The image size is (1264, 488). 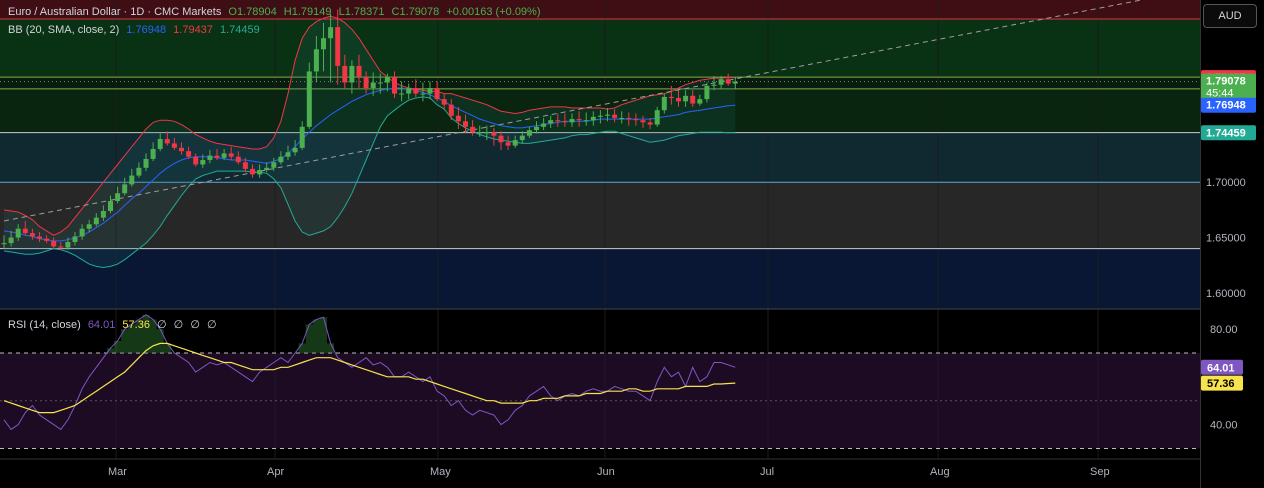 What do you see at coordinates (44, 325) in the screenshot?
I see `rsi-name: RSI (14, close)` at bounding box center [44, 325].